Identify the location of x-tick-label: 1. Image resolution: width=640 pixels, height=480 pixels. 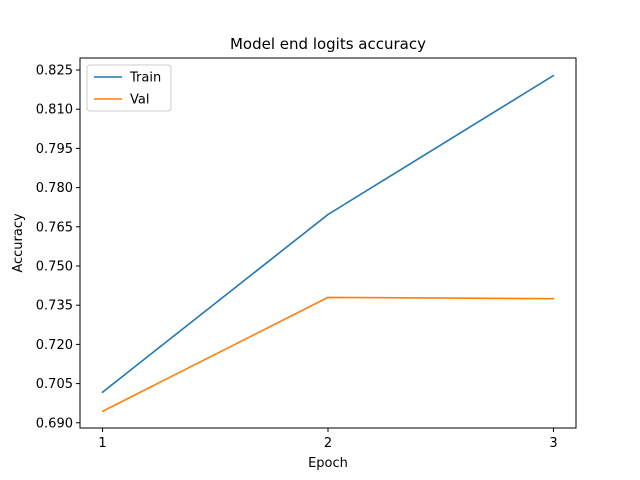
(102, 443).